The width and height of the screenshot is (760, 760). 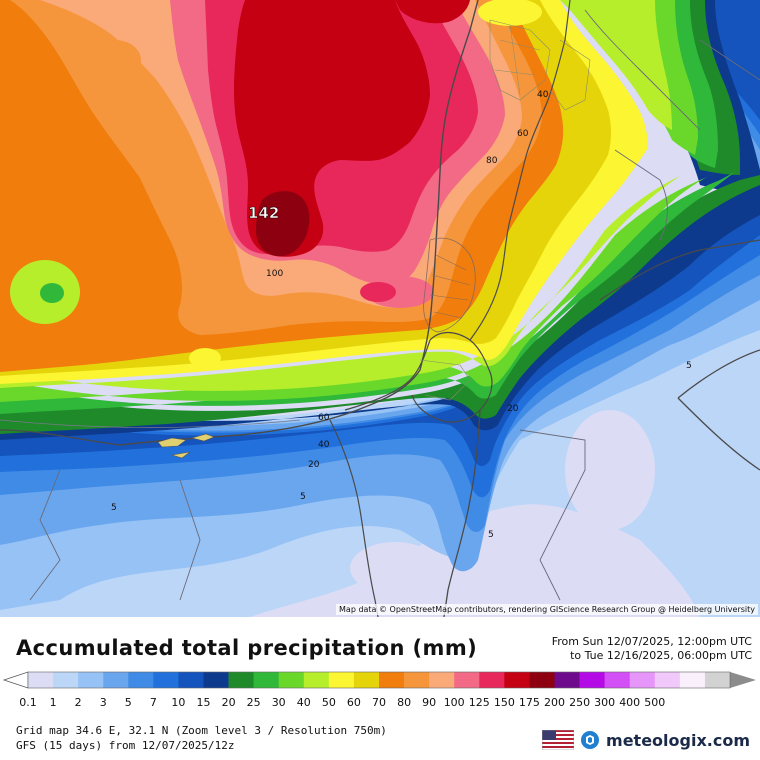 I want to click on legend-label: 200, so click(x=554, y=702).